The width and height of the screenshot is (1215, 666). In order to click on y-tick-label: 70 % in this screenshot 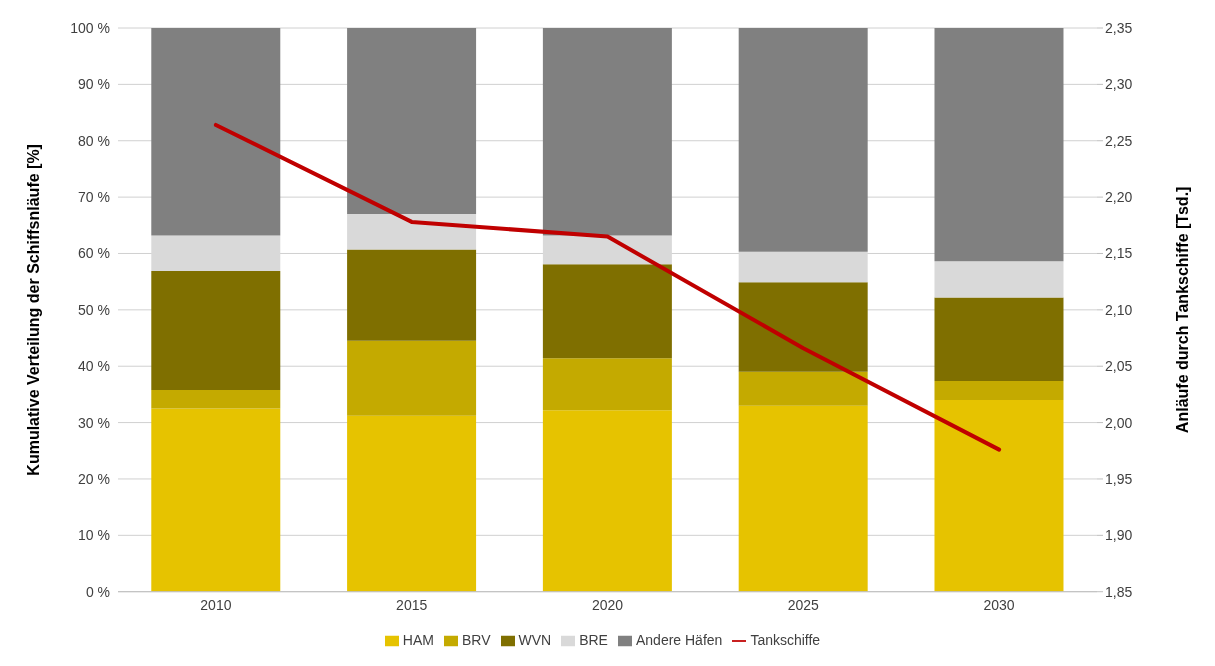, I will do `click(94, 197)`.